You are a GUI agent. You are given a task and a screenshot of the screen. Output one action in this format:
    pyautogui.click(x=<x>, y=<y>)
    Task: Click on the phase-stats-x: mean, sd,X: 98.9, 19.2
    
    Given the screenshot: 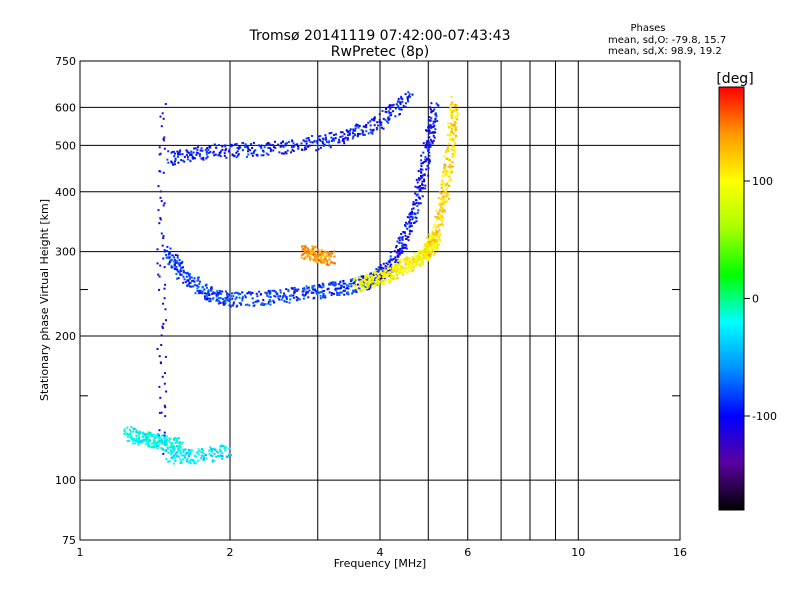 What is the action you would take?
    pyautogui.click(x=665, y=51)
    